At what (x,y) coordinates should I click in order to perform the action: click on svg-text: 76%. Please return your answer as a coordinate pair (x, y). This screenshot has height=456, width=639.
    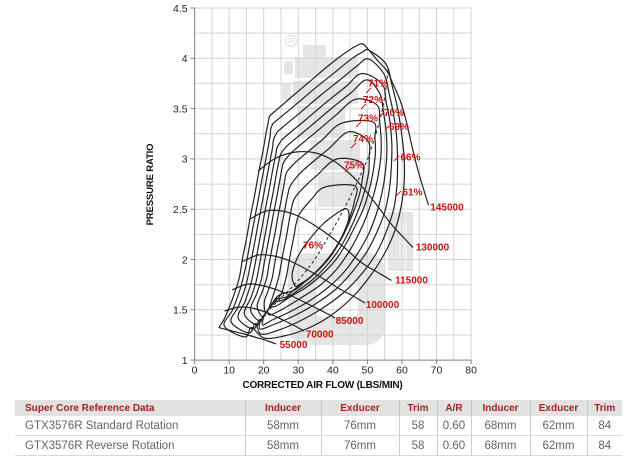
    Looking at the image, I should click on (313, 246).